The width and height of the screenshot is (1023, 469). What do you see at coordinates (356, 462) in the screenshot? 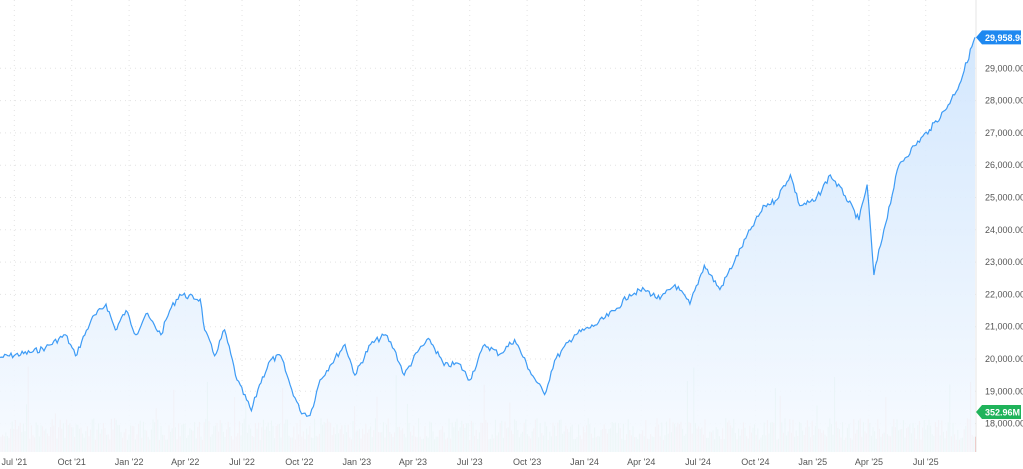
I see `x-tick-label: Jan '23` at bounding box center [356, 462].